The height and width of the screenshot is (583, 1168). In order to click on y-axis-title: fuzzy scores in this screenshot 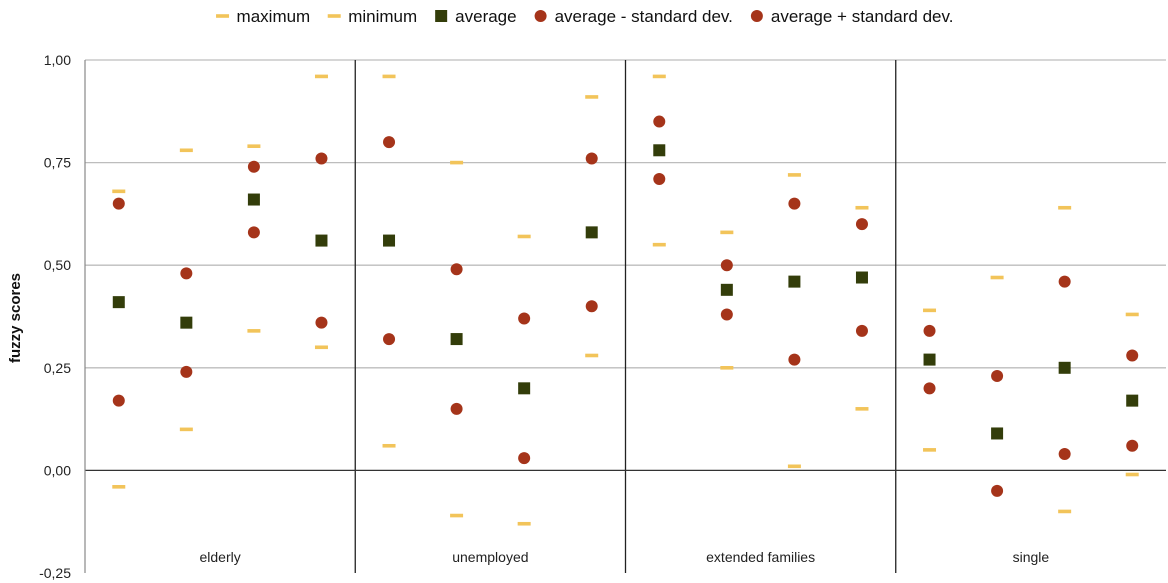, I will do `click(15, 318)`.